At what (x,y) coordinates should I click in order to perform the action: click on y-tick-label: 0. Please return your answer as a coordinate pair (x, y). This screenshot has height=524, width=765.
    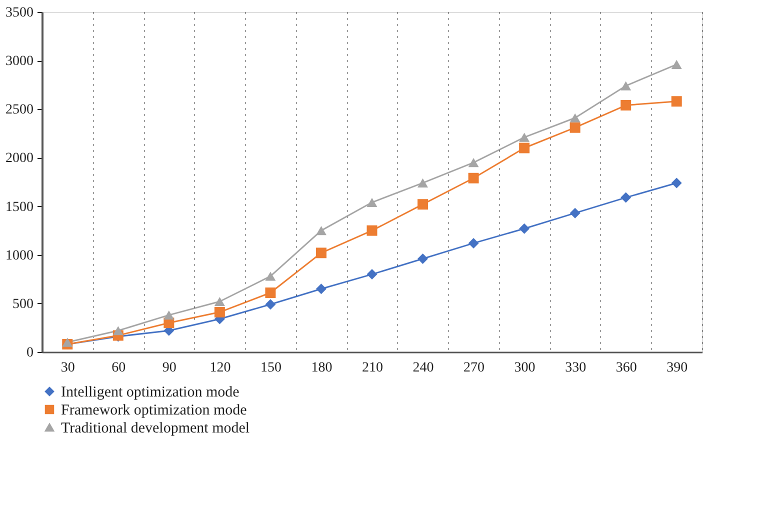
    Looking at the image, I should click on (30, 353).